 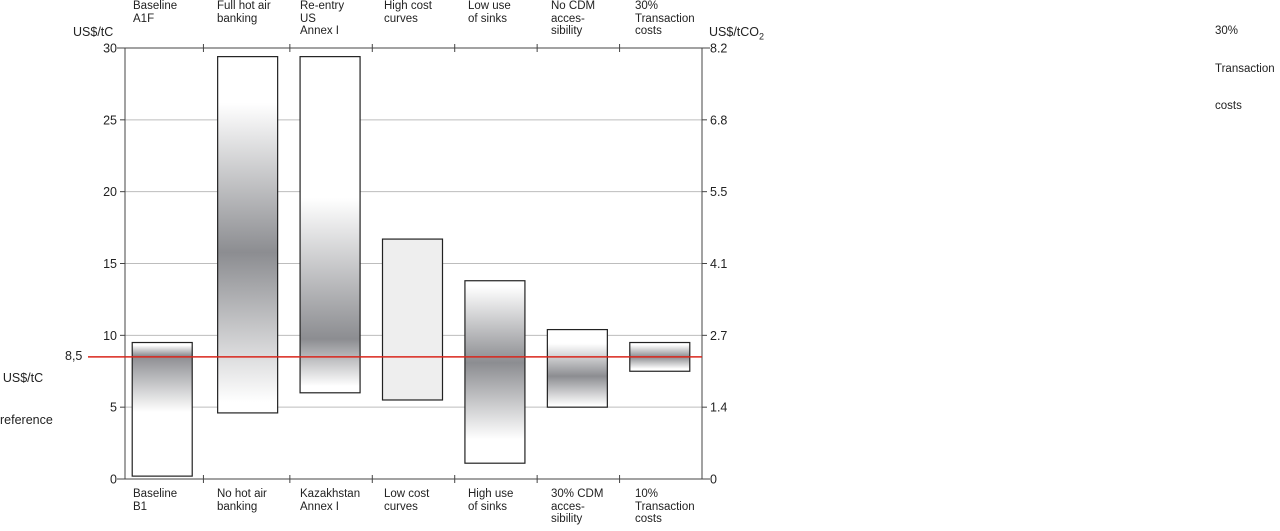 I want to click on bottom-category-label-line: Transaction, so click(x=665, y=506).